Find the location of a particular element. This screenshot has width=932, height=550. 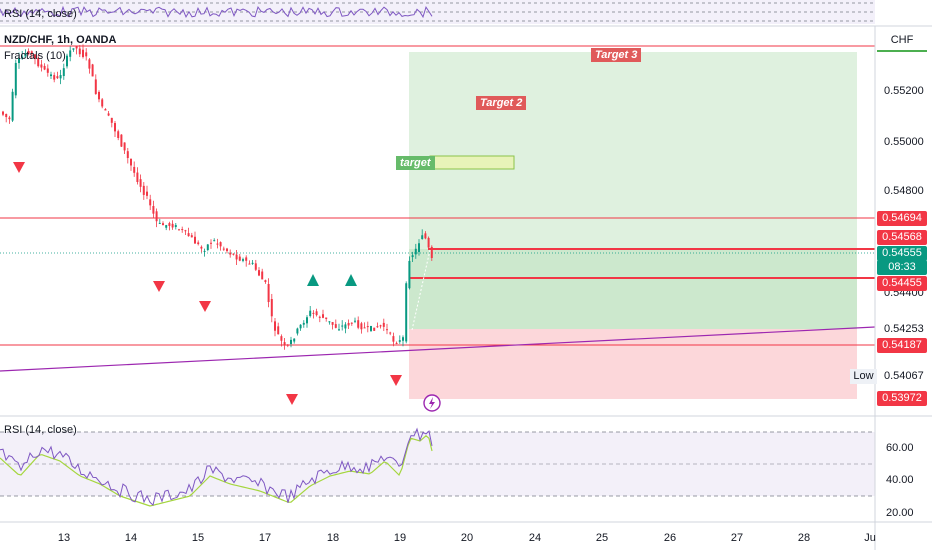

target-2-label: Target 2 is located at coordinates (501, 103).